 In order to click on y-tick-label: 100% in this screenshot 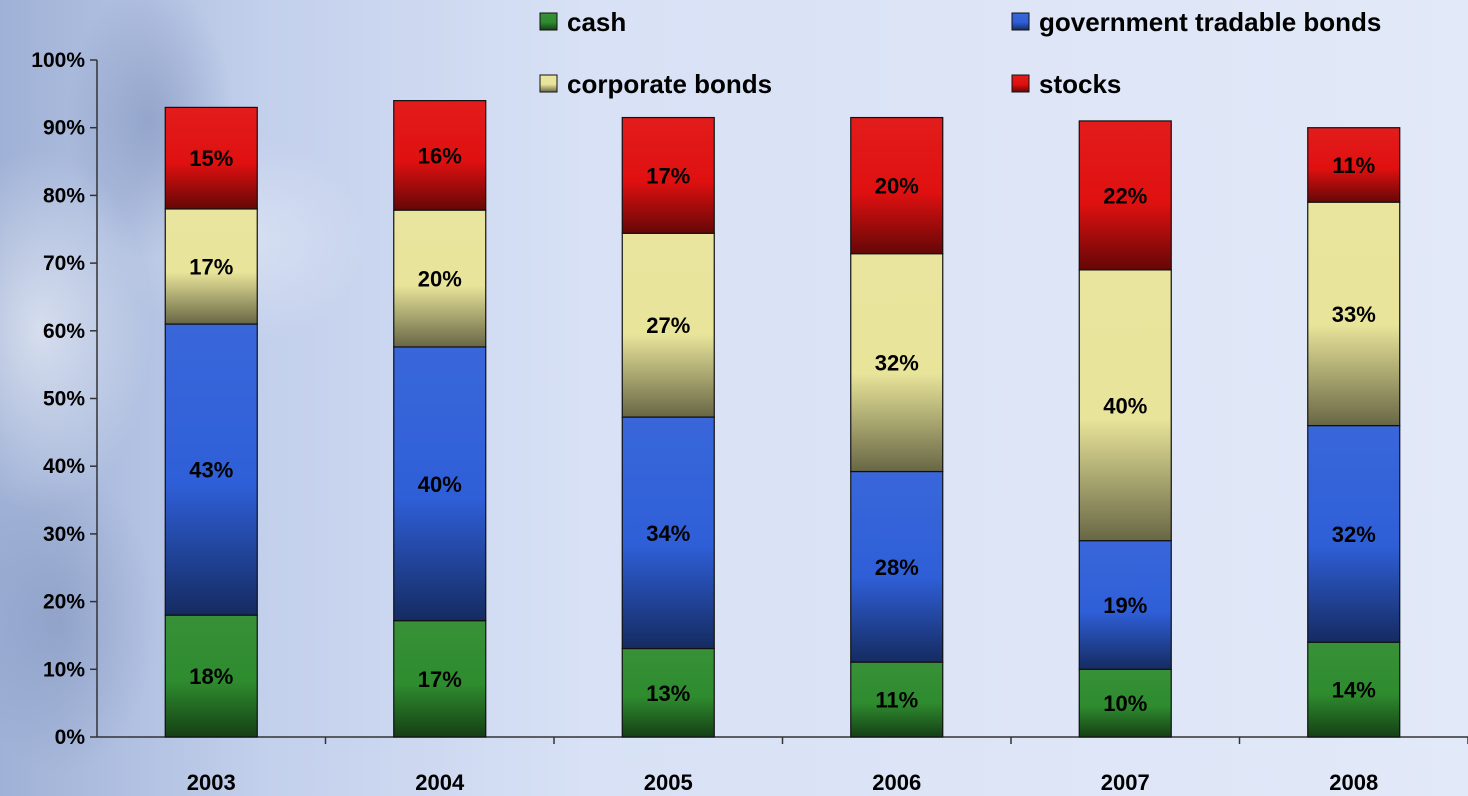, I will do `click(58, 60)`.